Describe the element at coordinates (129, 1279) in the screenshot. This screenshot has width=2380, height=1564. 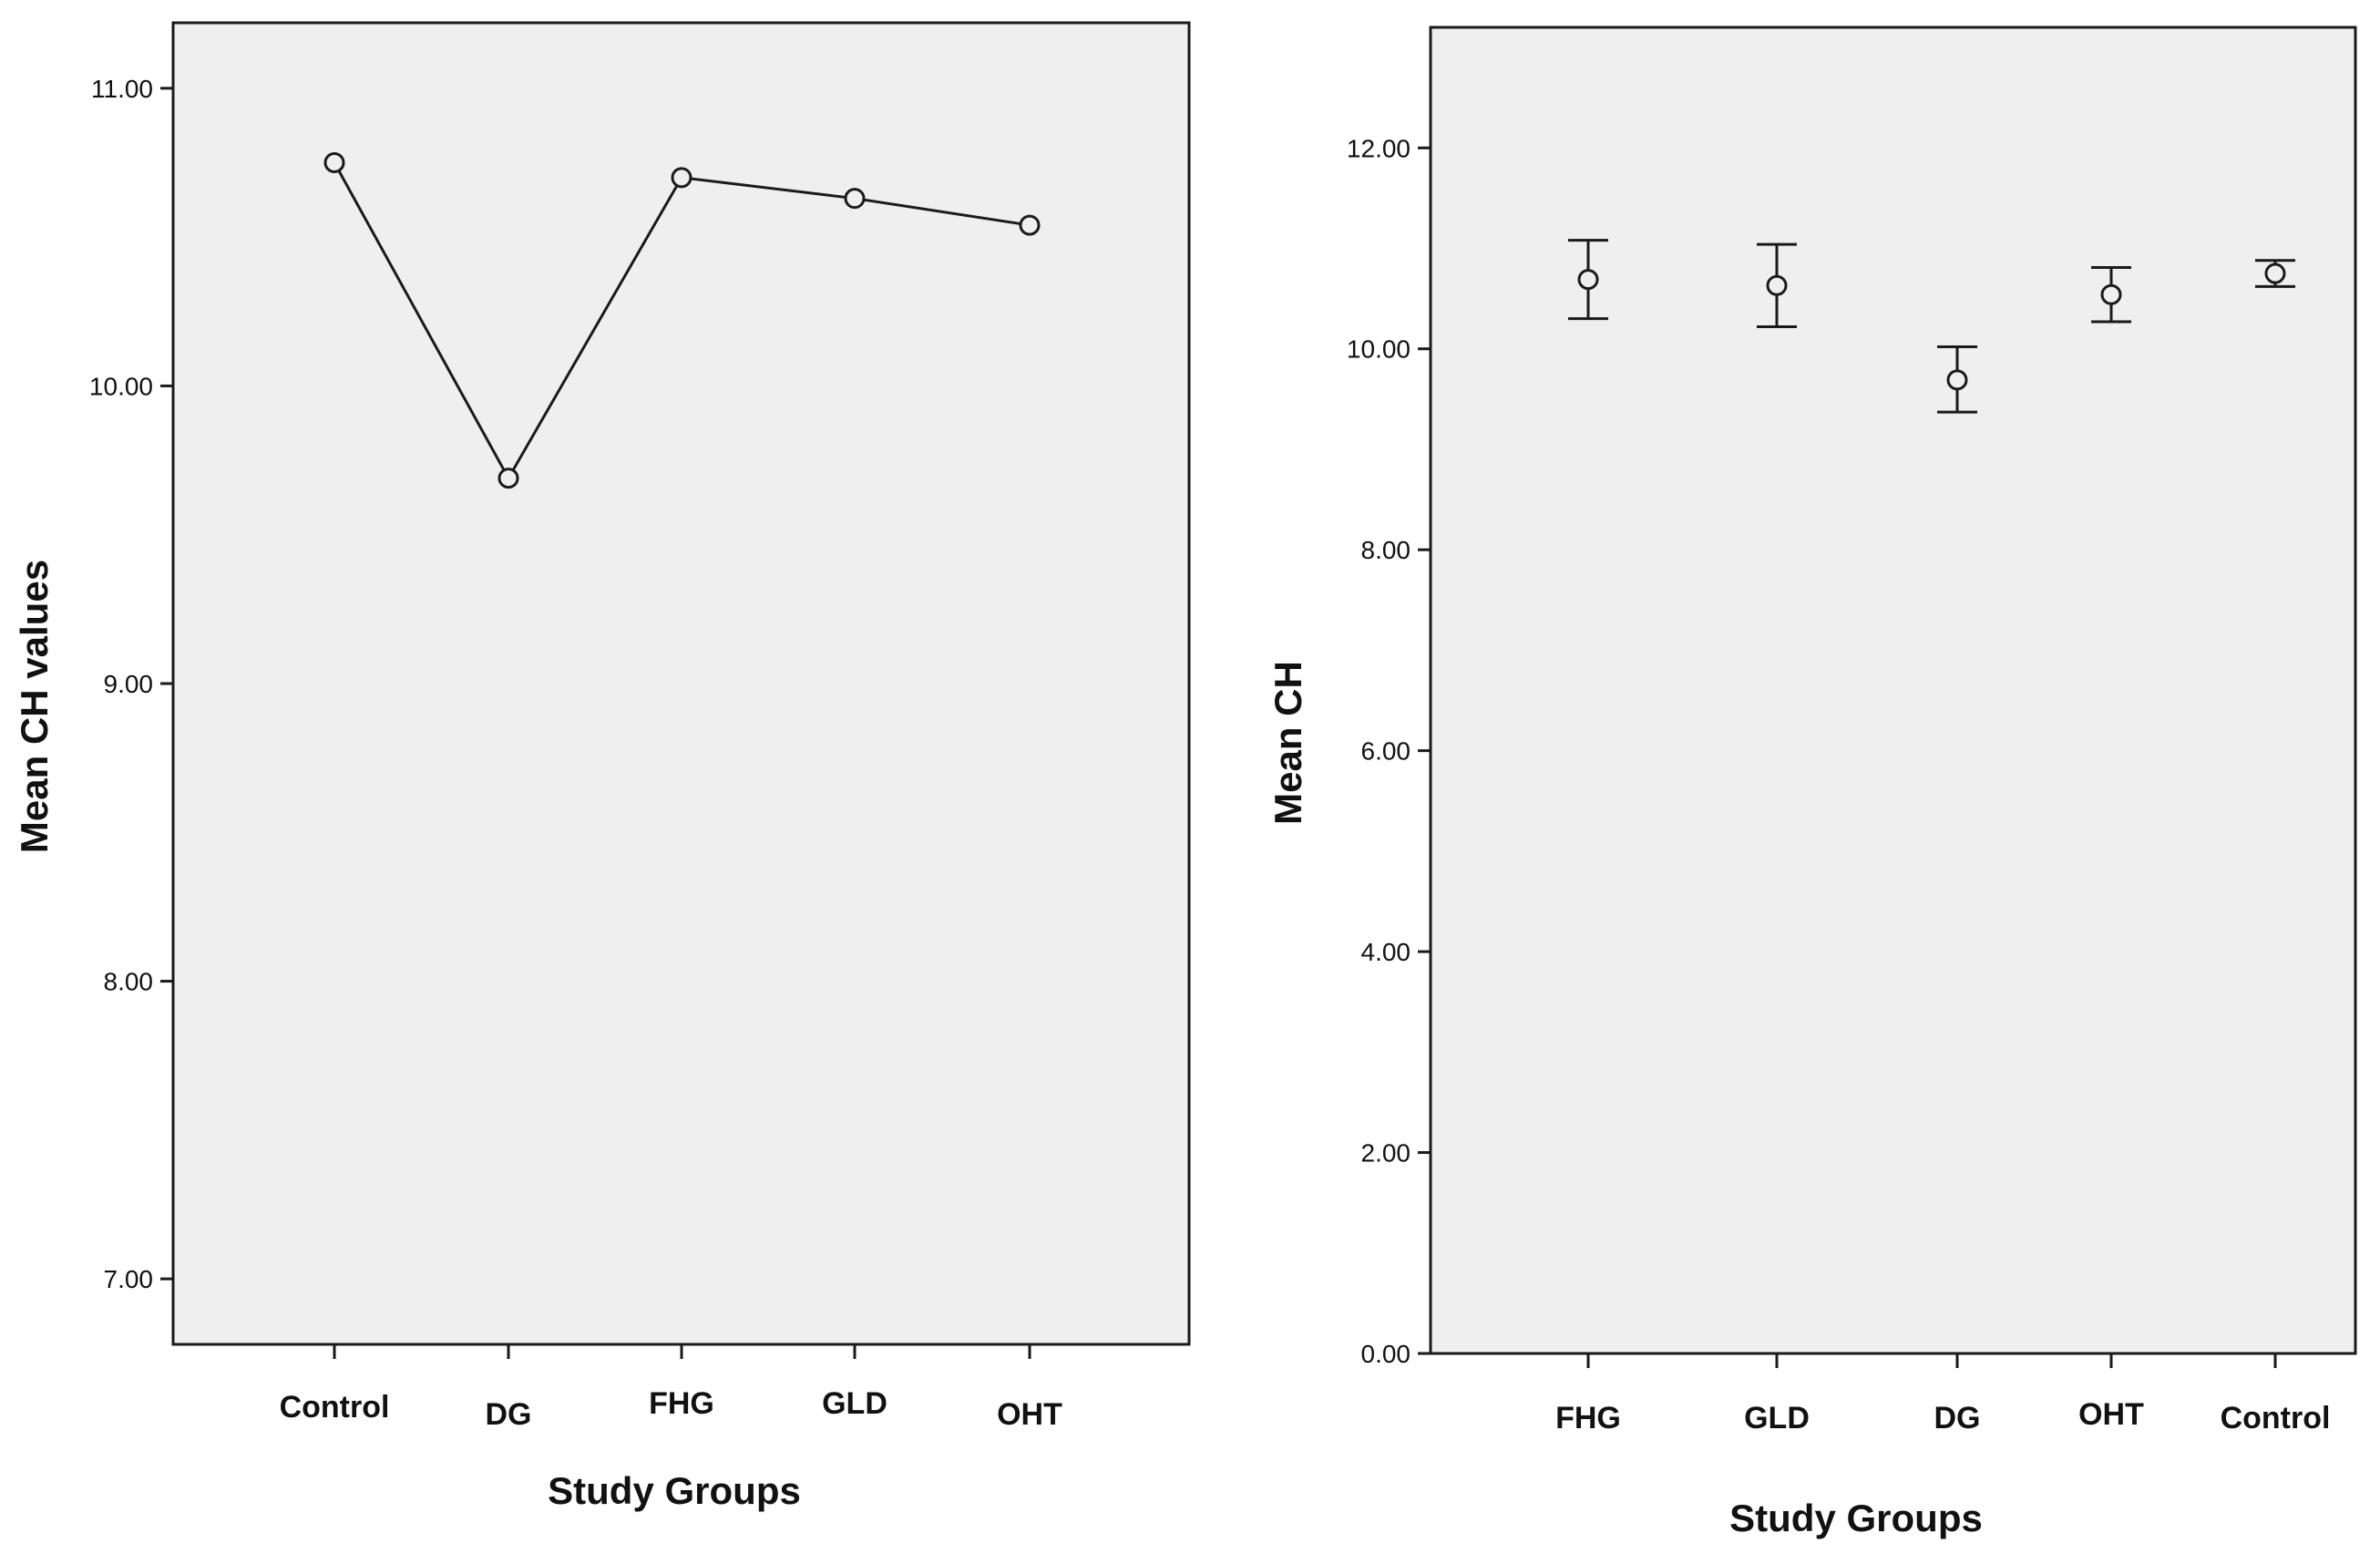
I see `left-y-tick-label: 7.00` at that location.